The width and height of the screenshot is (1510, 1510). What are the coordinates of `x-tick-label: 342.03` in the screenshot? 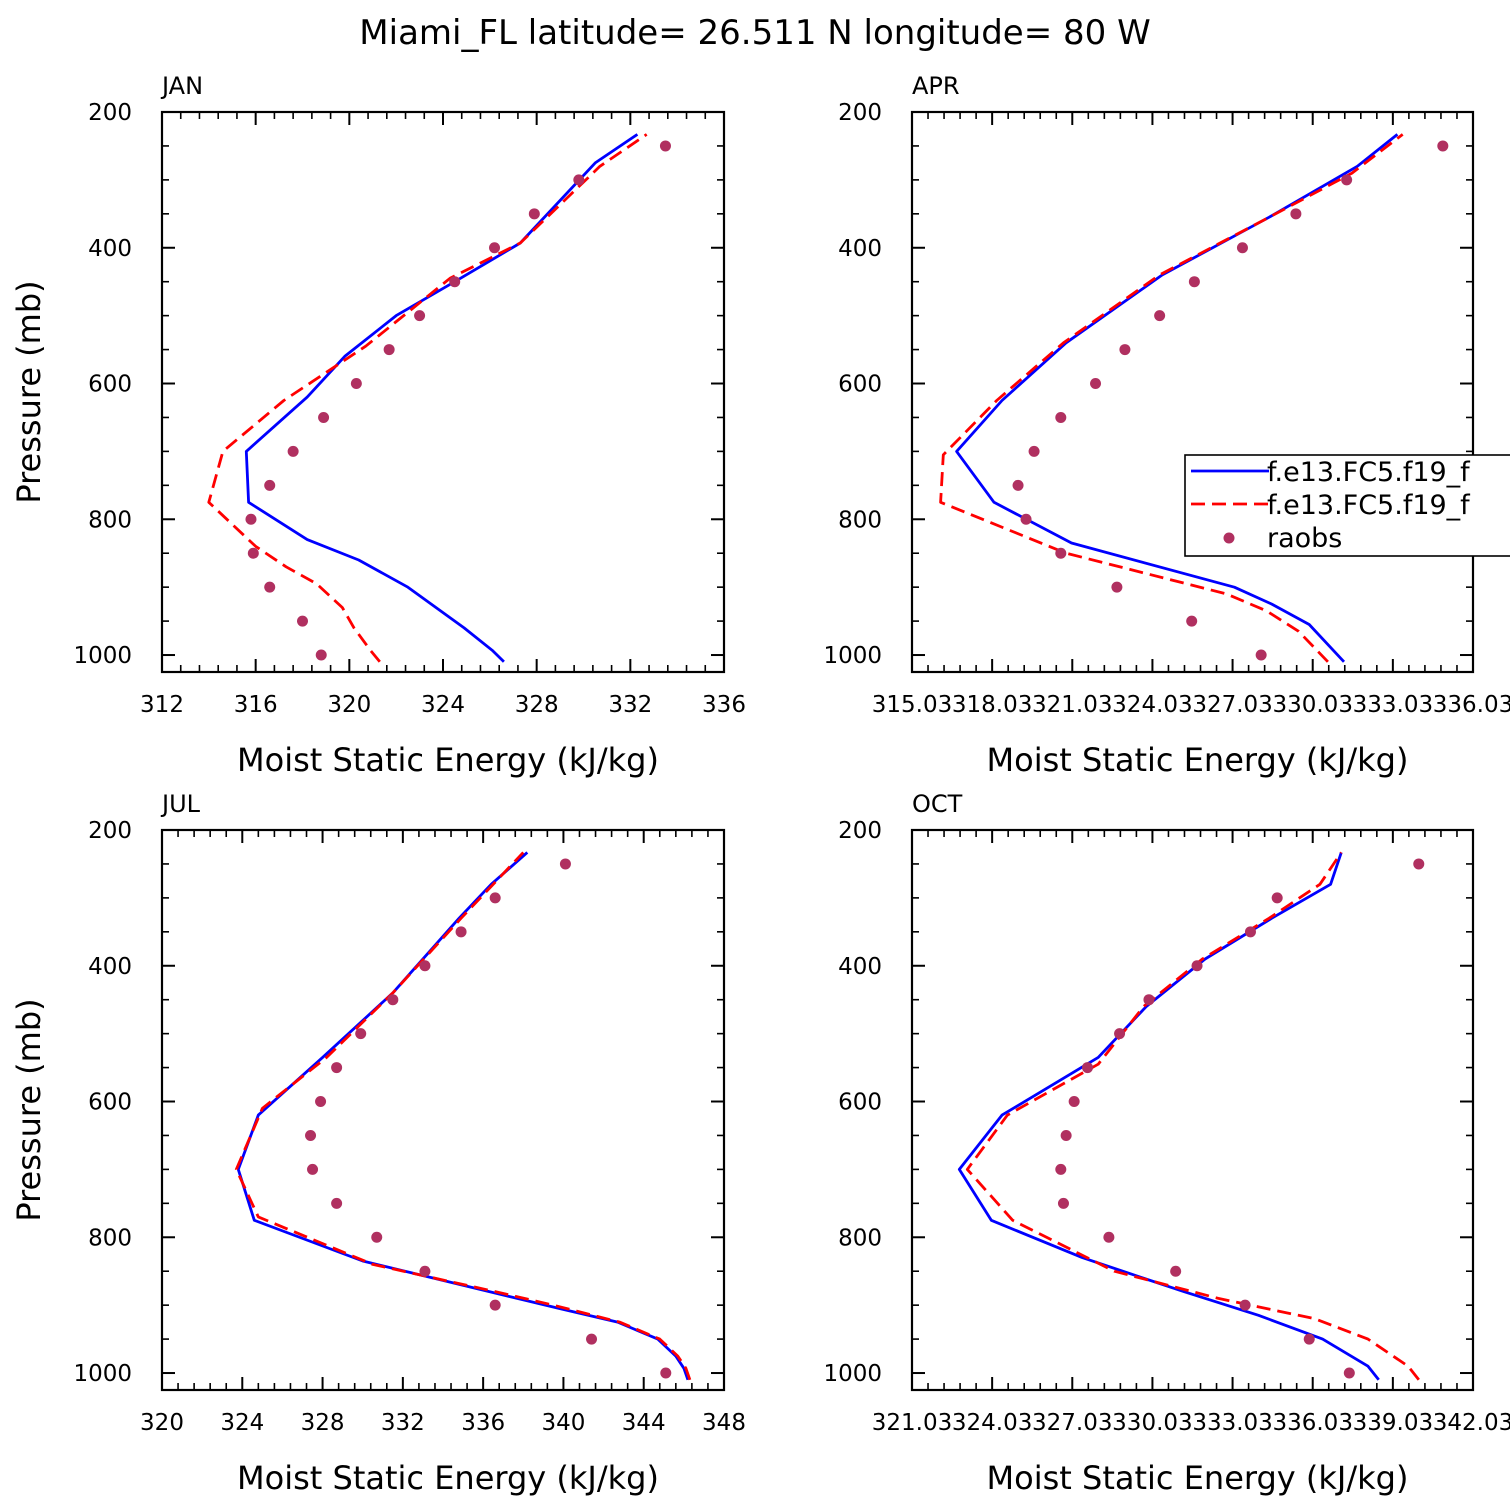 It's located at (1471, 1423).